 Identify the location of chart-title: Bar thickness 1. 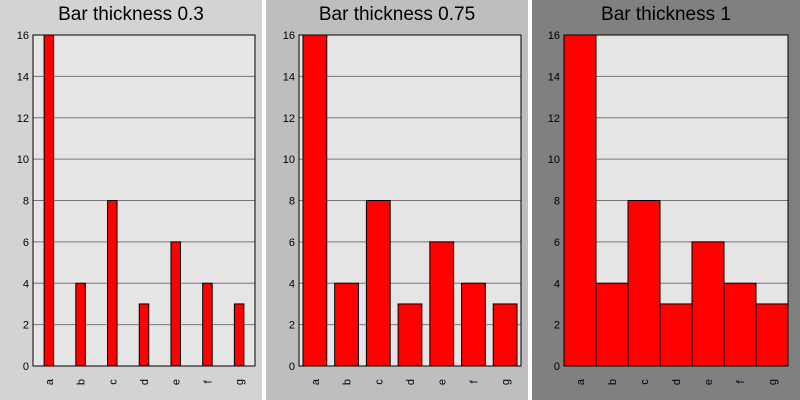
(666, 14).